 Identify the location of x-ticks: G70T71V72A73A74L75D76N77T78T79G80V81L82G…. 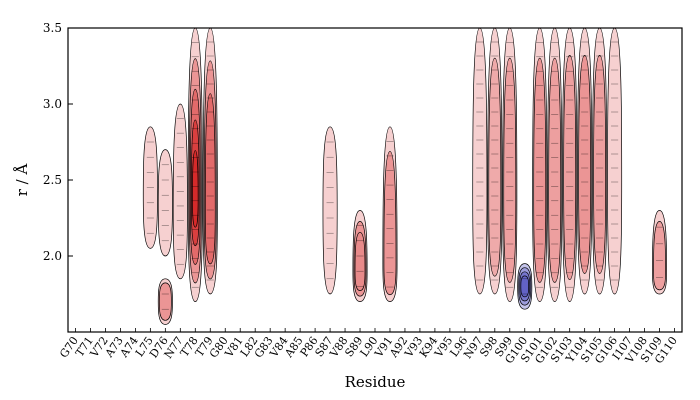
(368, 347).